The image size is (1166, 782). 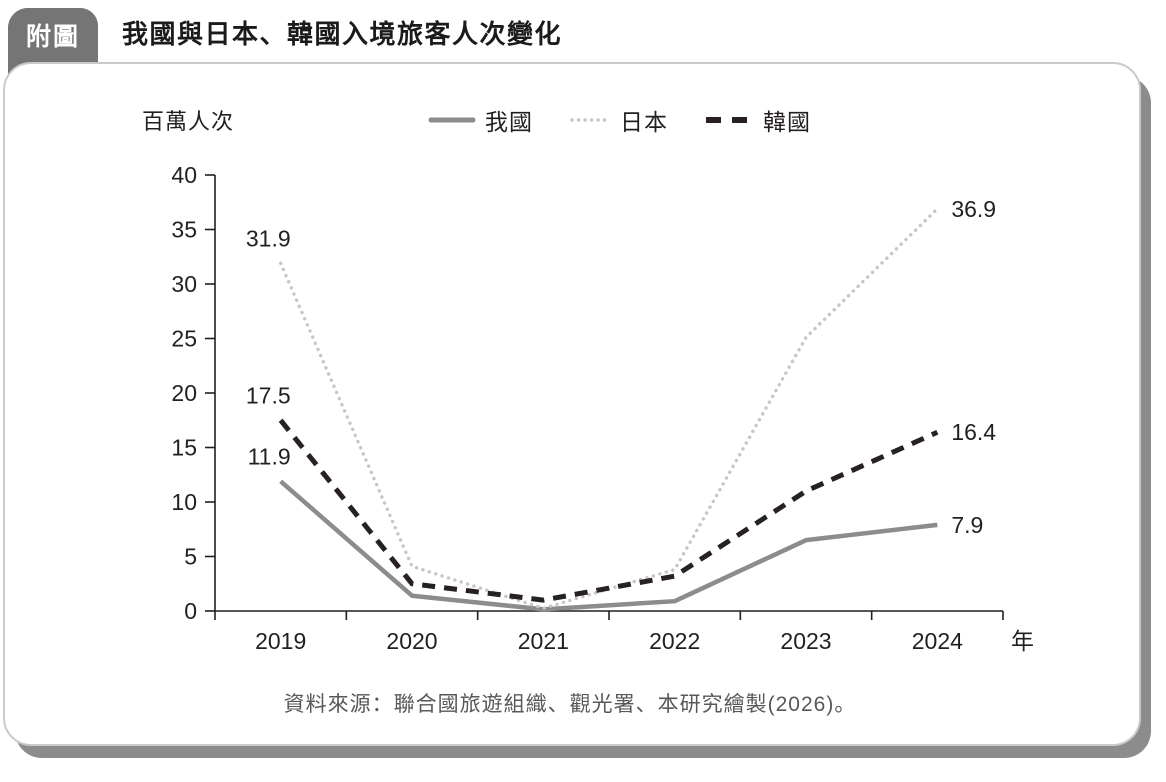 I want to click on data-label-last-0: 7.9, so click(x=967, y=525).